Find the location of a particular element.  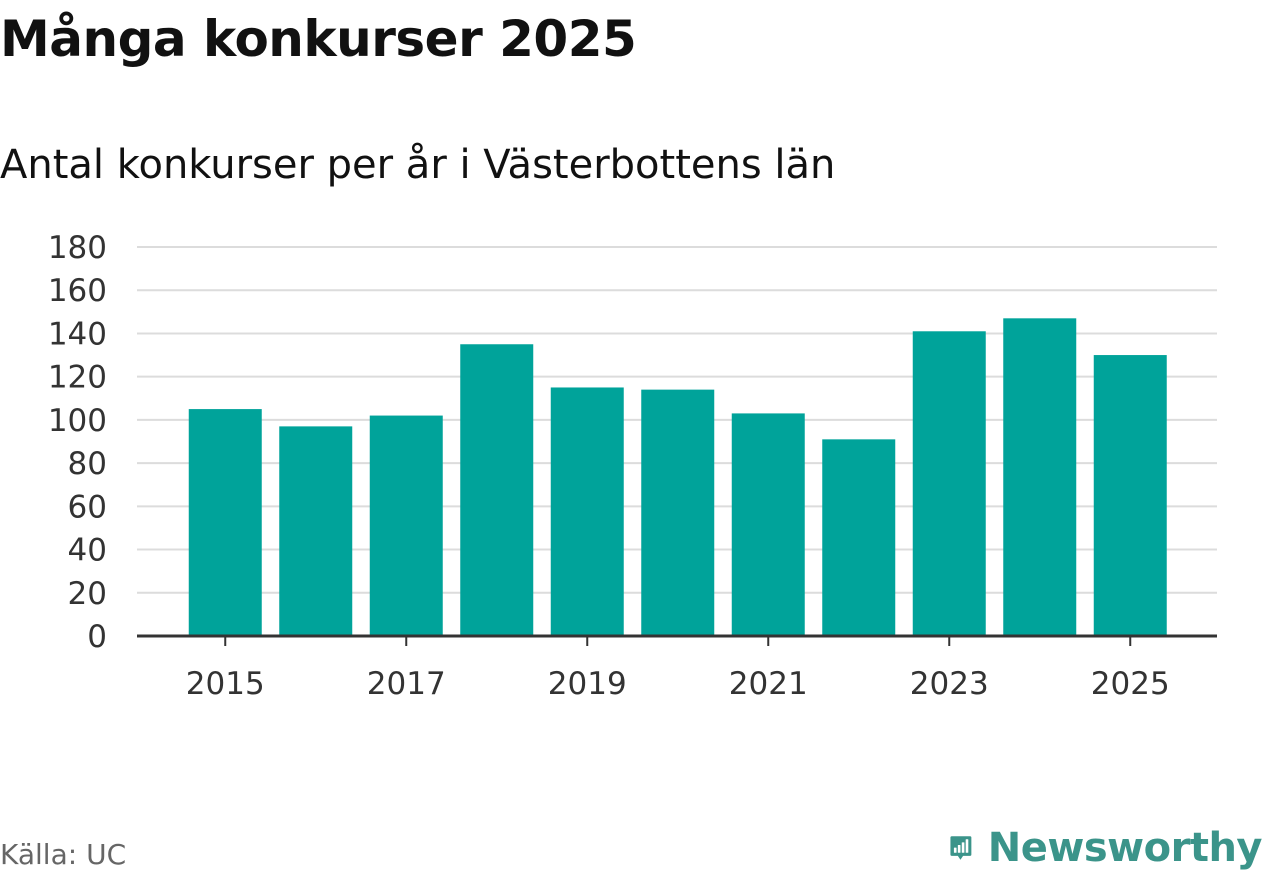

y-tick-label: 80 is located at coordinates (87, 464).